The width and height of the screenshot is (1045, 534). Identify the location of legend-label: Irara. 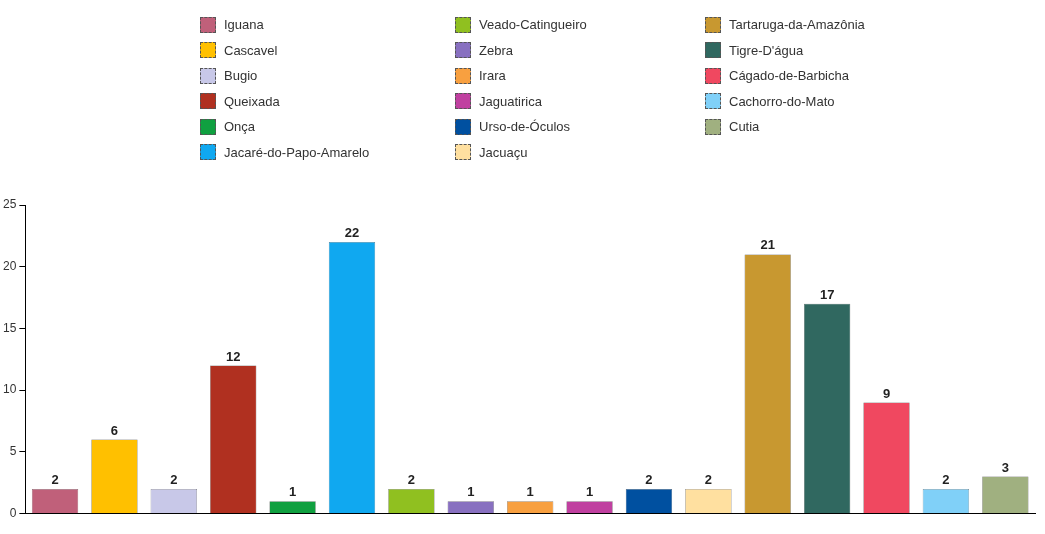
(492, 76).